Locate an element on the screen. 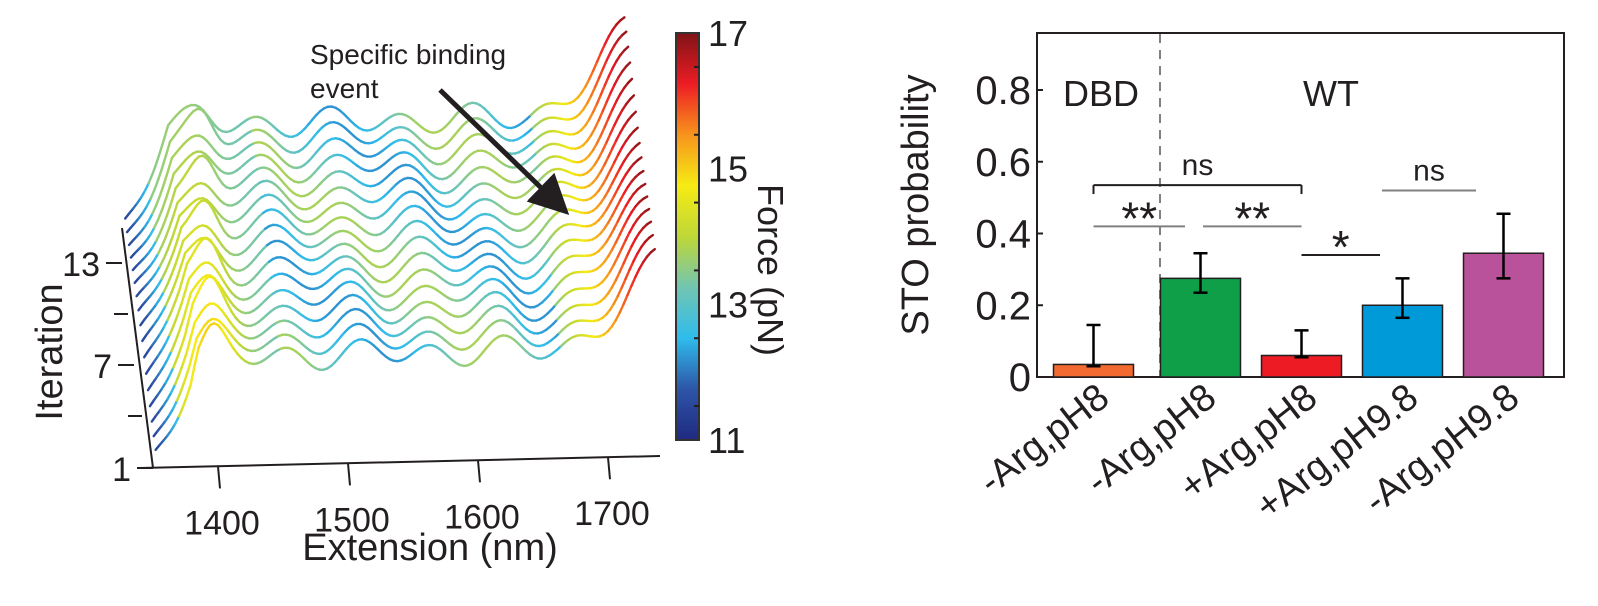 Image resolution: width=1598 pixels, height=606 pixels. significance-label: ns is located at coordinates (1198, 165).